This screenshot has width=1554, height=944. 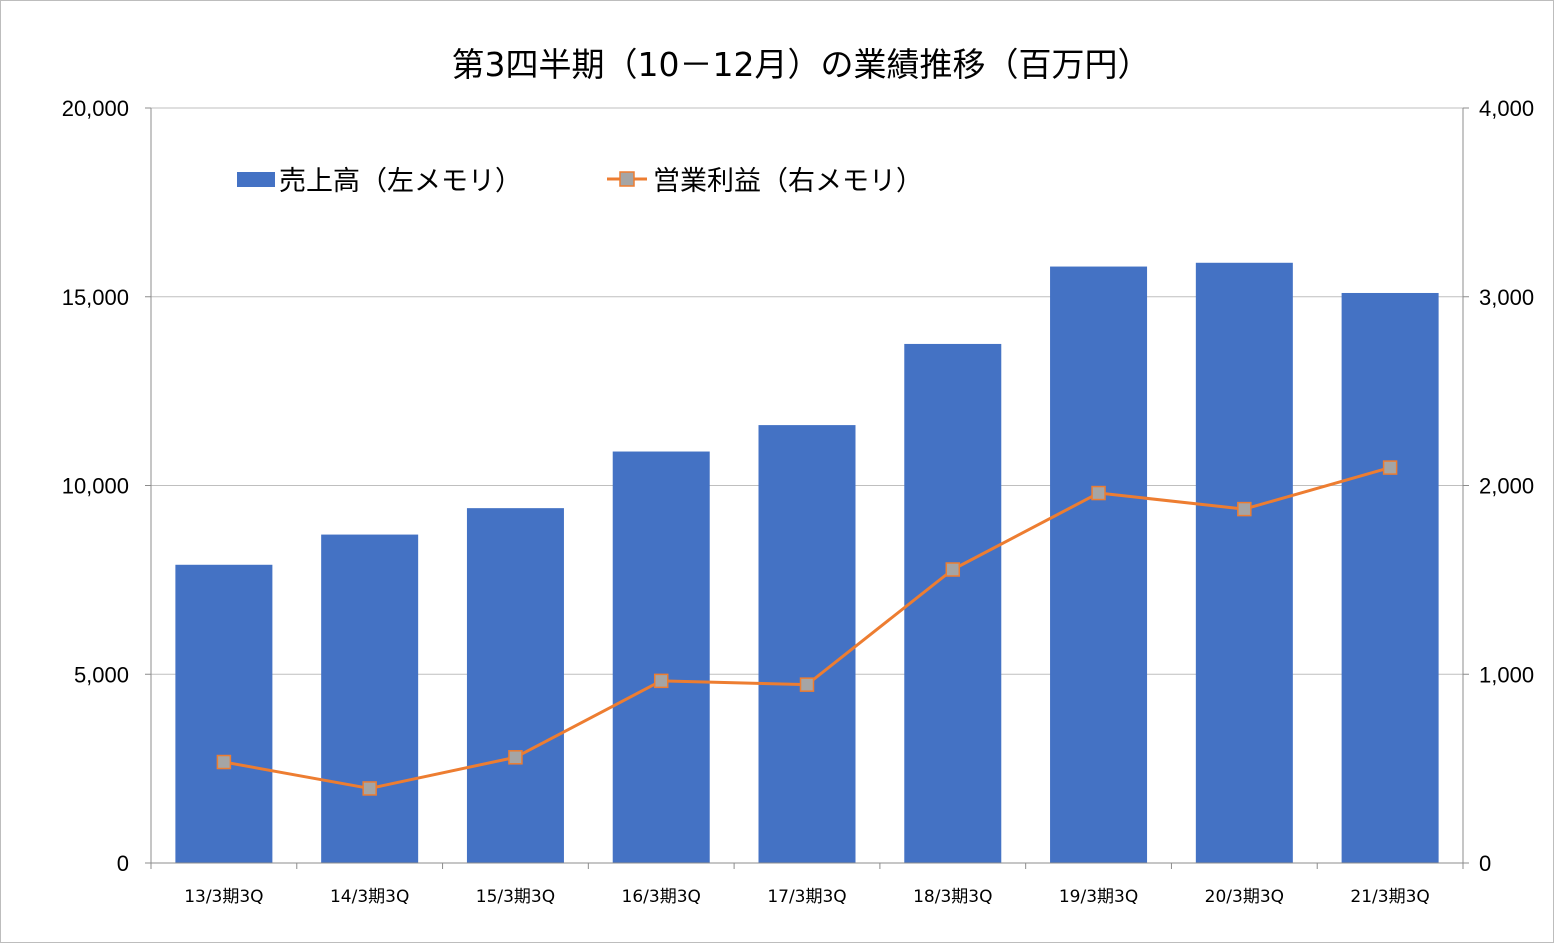 I want to click on right-tick-label: 1,000, so click(x=1506, y=674).